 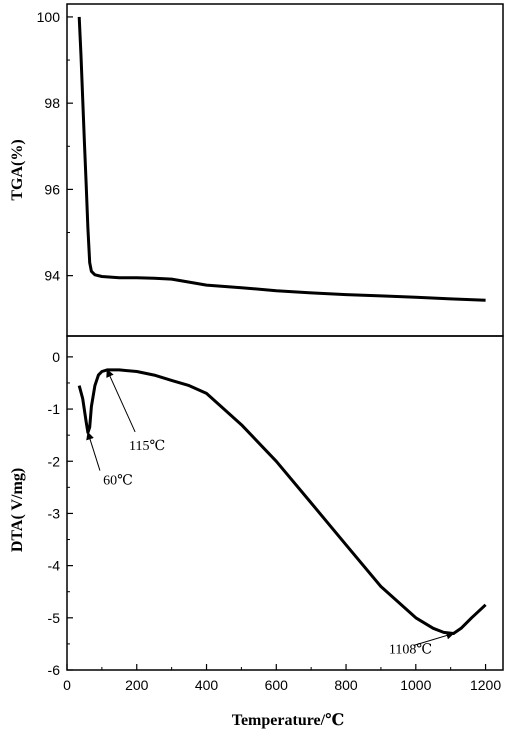 I want to click on x-tick-label: 800, so click(x=346, y=685).